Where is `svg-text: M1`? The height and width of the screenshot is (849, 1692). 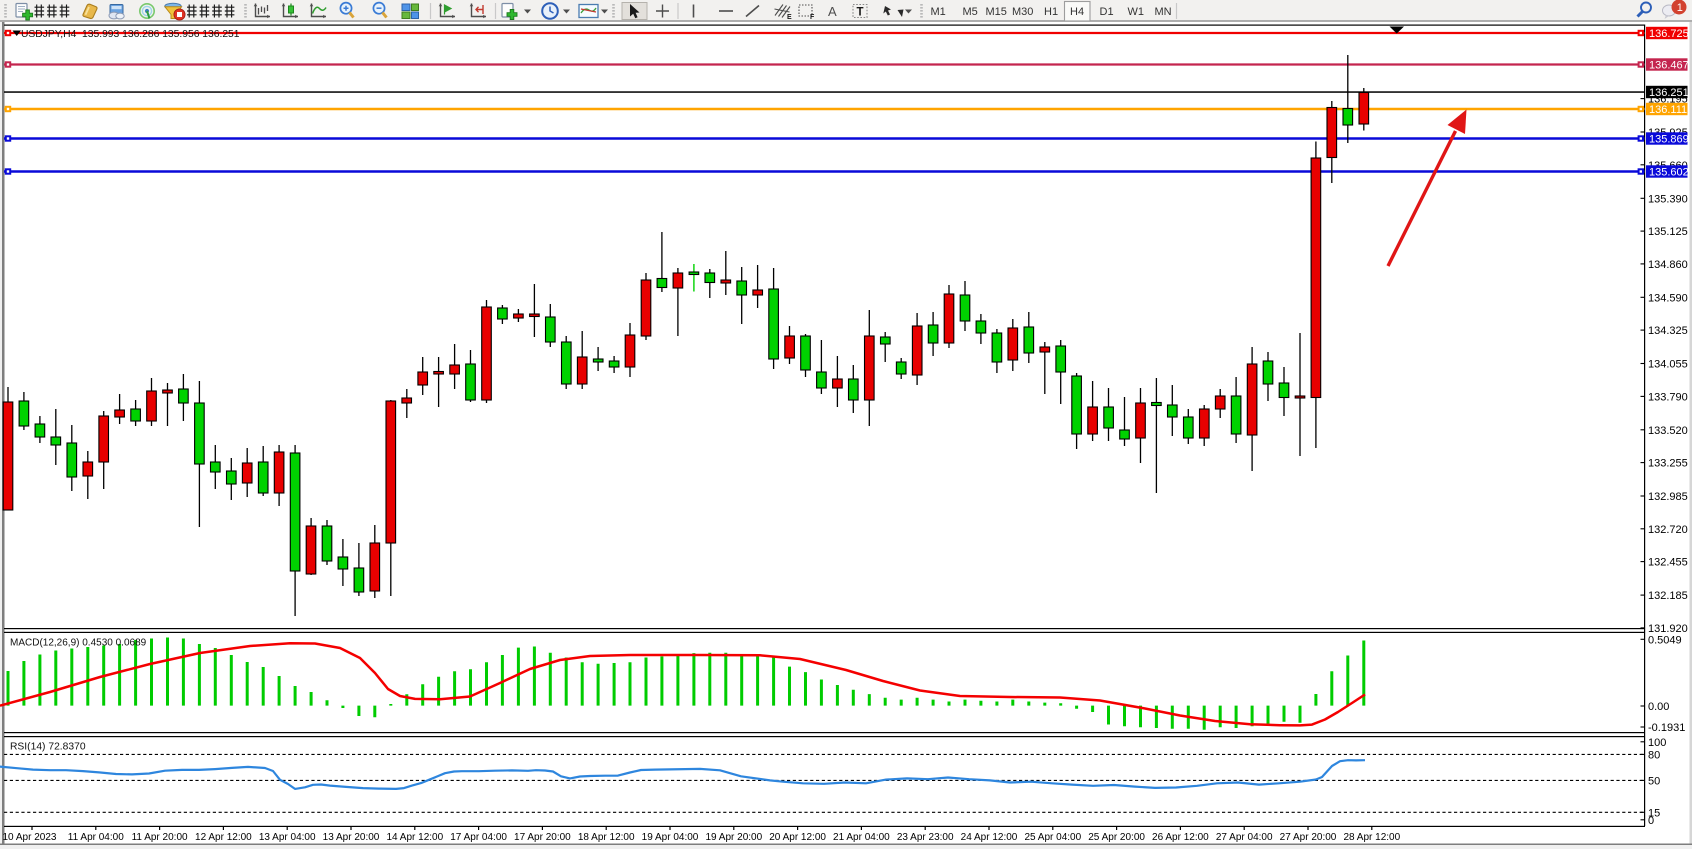 svg-text: M1 is located at coordinates (938, 12).